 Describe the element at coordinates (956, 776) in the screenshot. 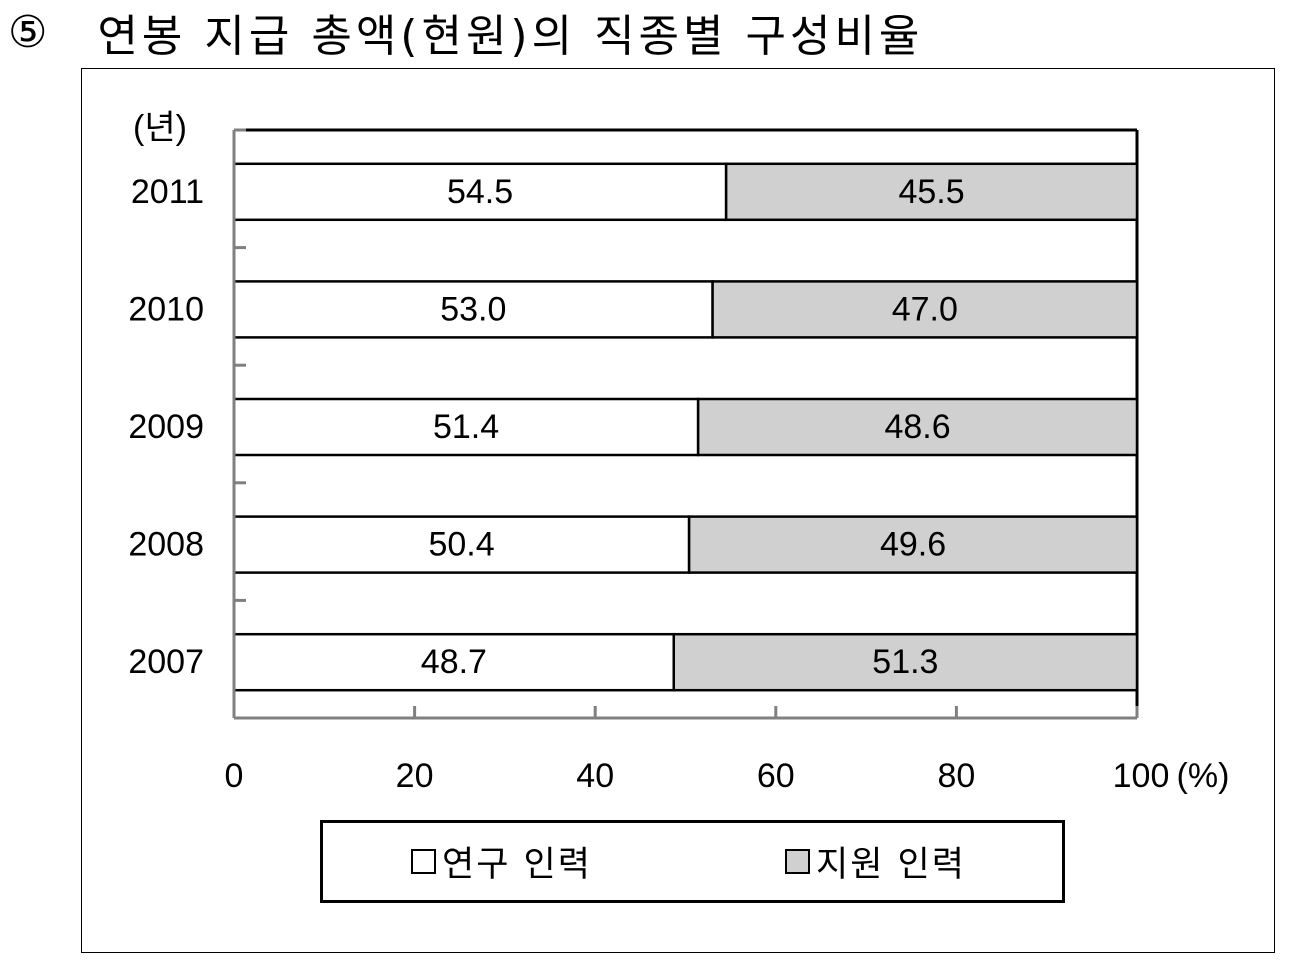

I see `x-tick-label-80: 80` at that location.